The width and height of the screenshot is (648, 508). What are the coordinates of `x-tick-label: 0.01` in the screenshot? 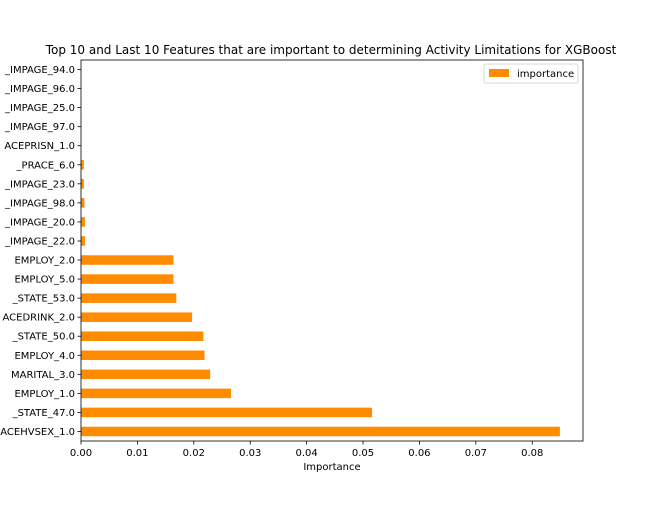 It's located at (137, 453).